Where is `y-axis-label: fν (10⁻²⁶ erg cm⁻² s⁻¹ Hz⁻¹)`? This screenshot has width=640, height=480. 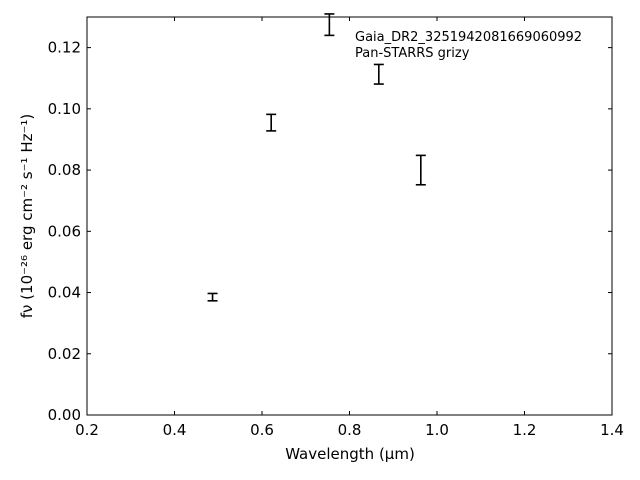 y-axis-label: fν (10⁻²⁶ erg cm⁻² s⁻¹ Hz⁻¹) is located at coordinates (27, 216).